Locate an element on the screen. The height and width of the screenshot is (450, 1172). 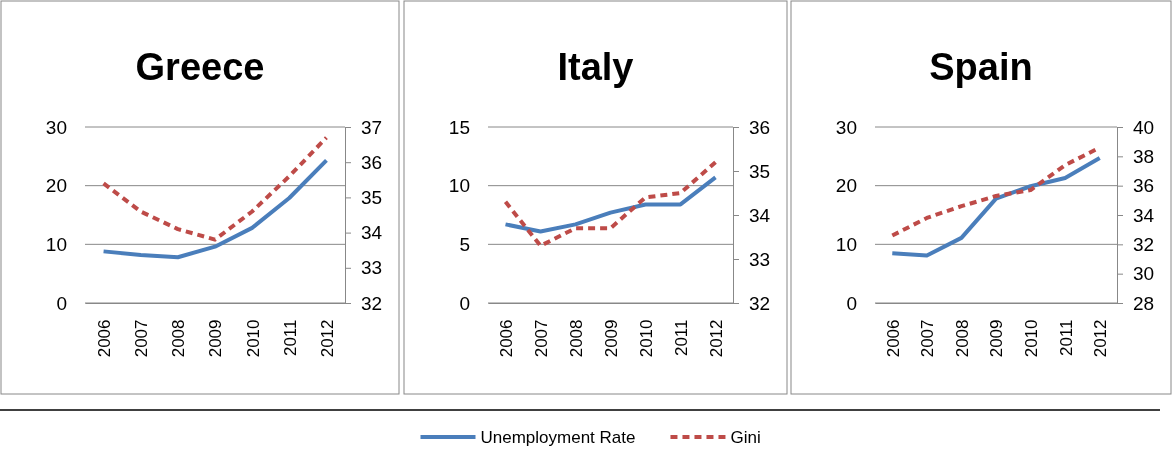
chart-title: Spain is located at coordinates (981, 67).